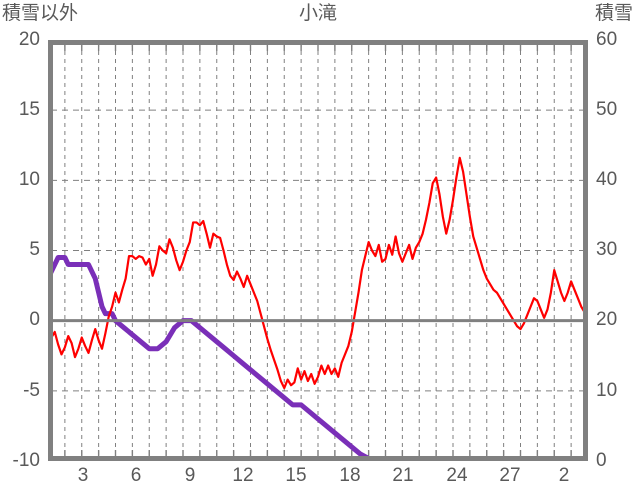 The width and height of the screenshot is (636, 501). I want to click on y-axis-tick-right: 50, so click(607, 109).